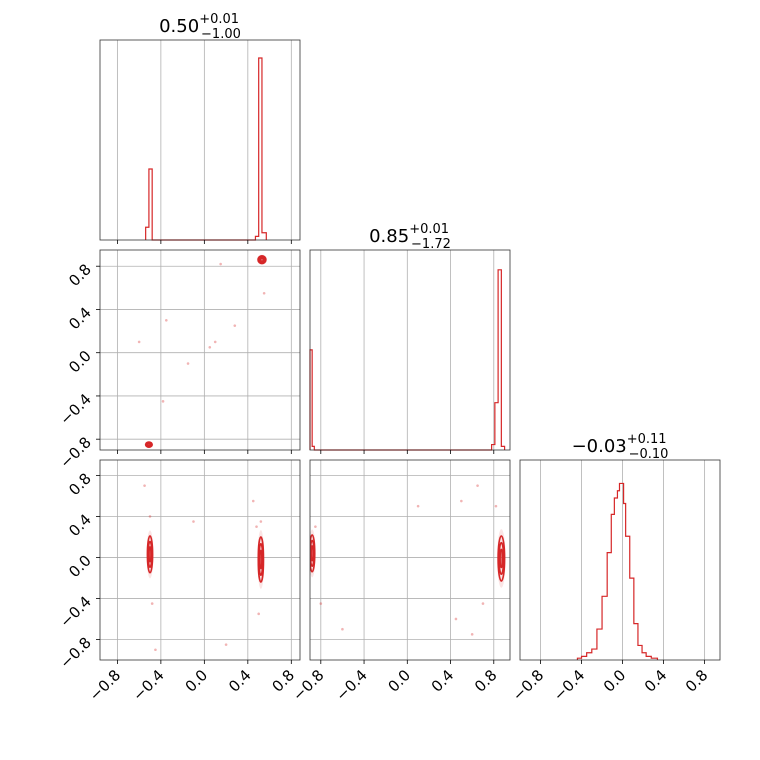 This screenshot has width=760, height=760. What do you see at coordinates (410, 237) in the screenshot?
I see `title-param-1: 0.85+0.01 −1.72` at bounding box center [410, 237].